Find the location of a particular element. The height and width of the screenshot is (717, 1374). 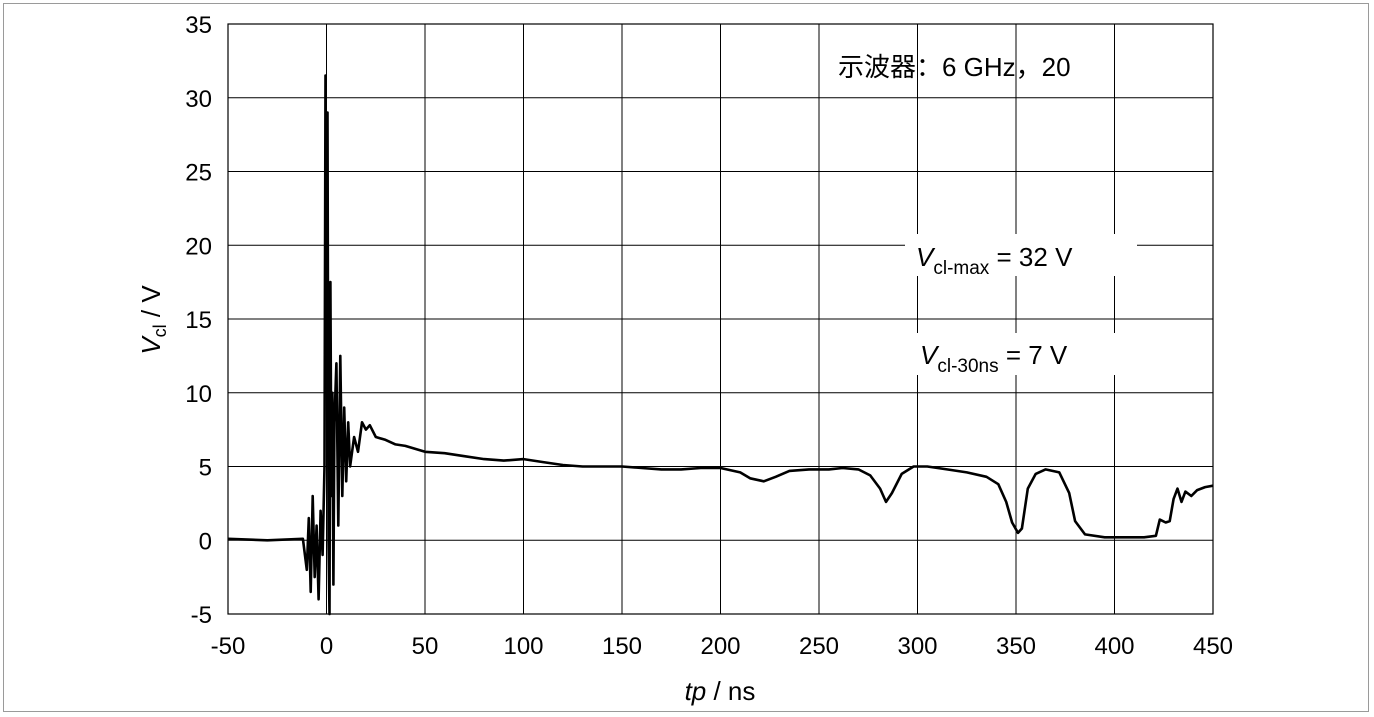

x-tick-label: -50 is located at coordinates (228, 646).